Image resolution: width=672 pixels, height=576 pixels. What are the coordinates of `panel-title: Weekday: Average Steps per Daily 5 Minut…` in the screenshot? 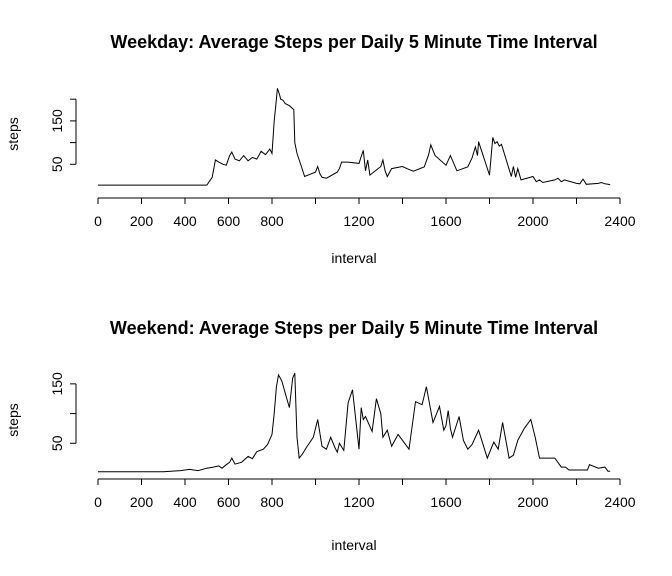 It's located at (353, 42).